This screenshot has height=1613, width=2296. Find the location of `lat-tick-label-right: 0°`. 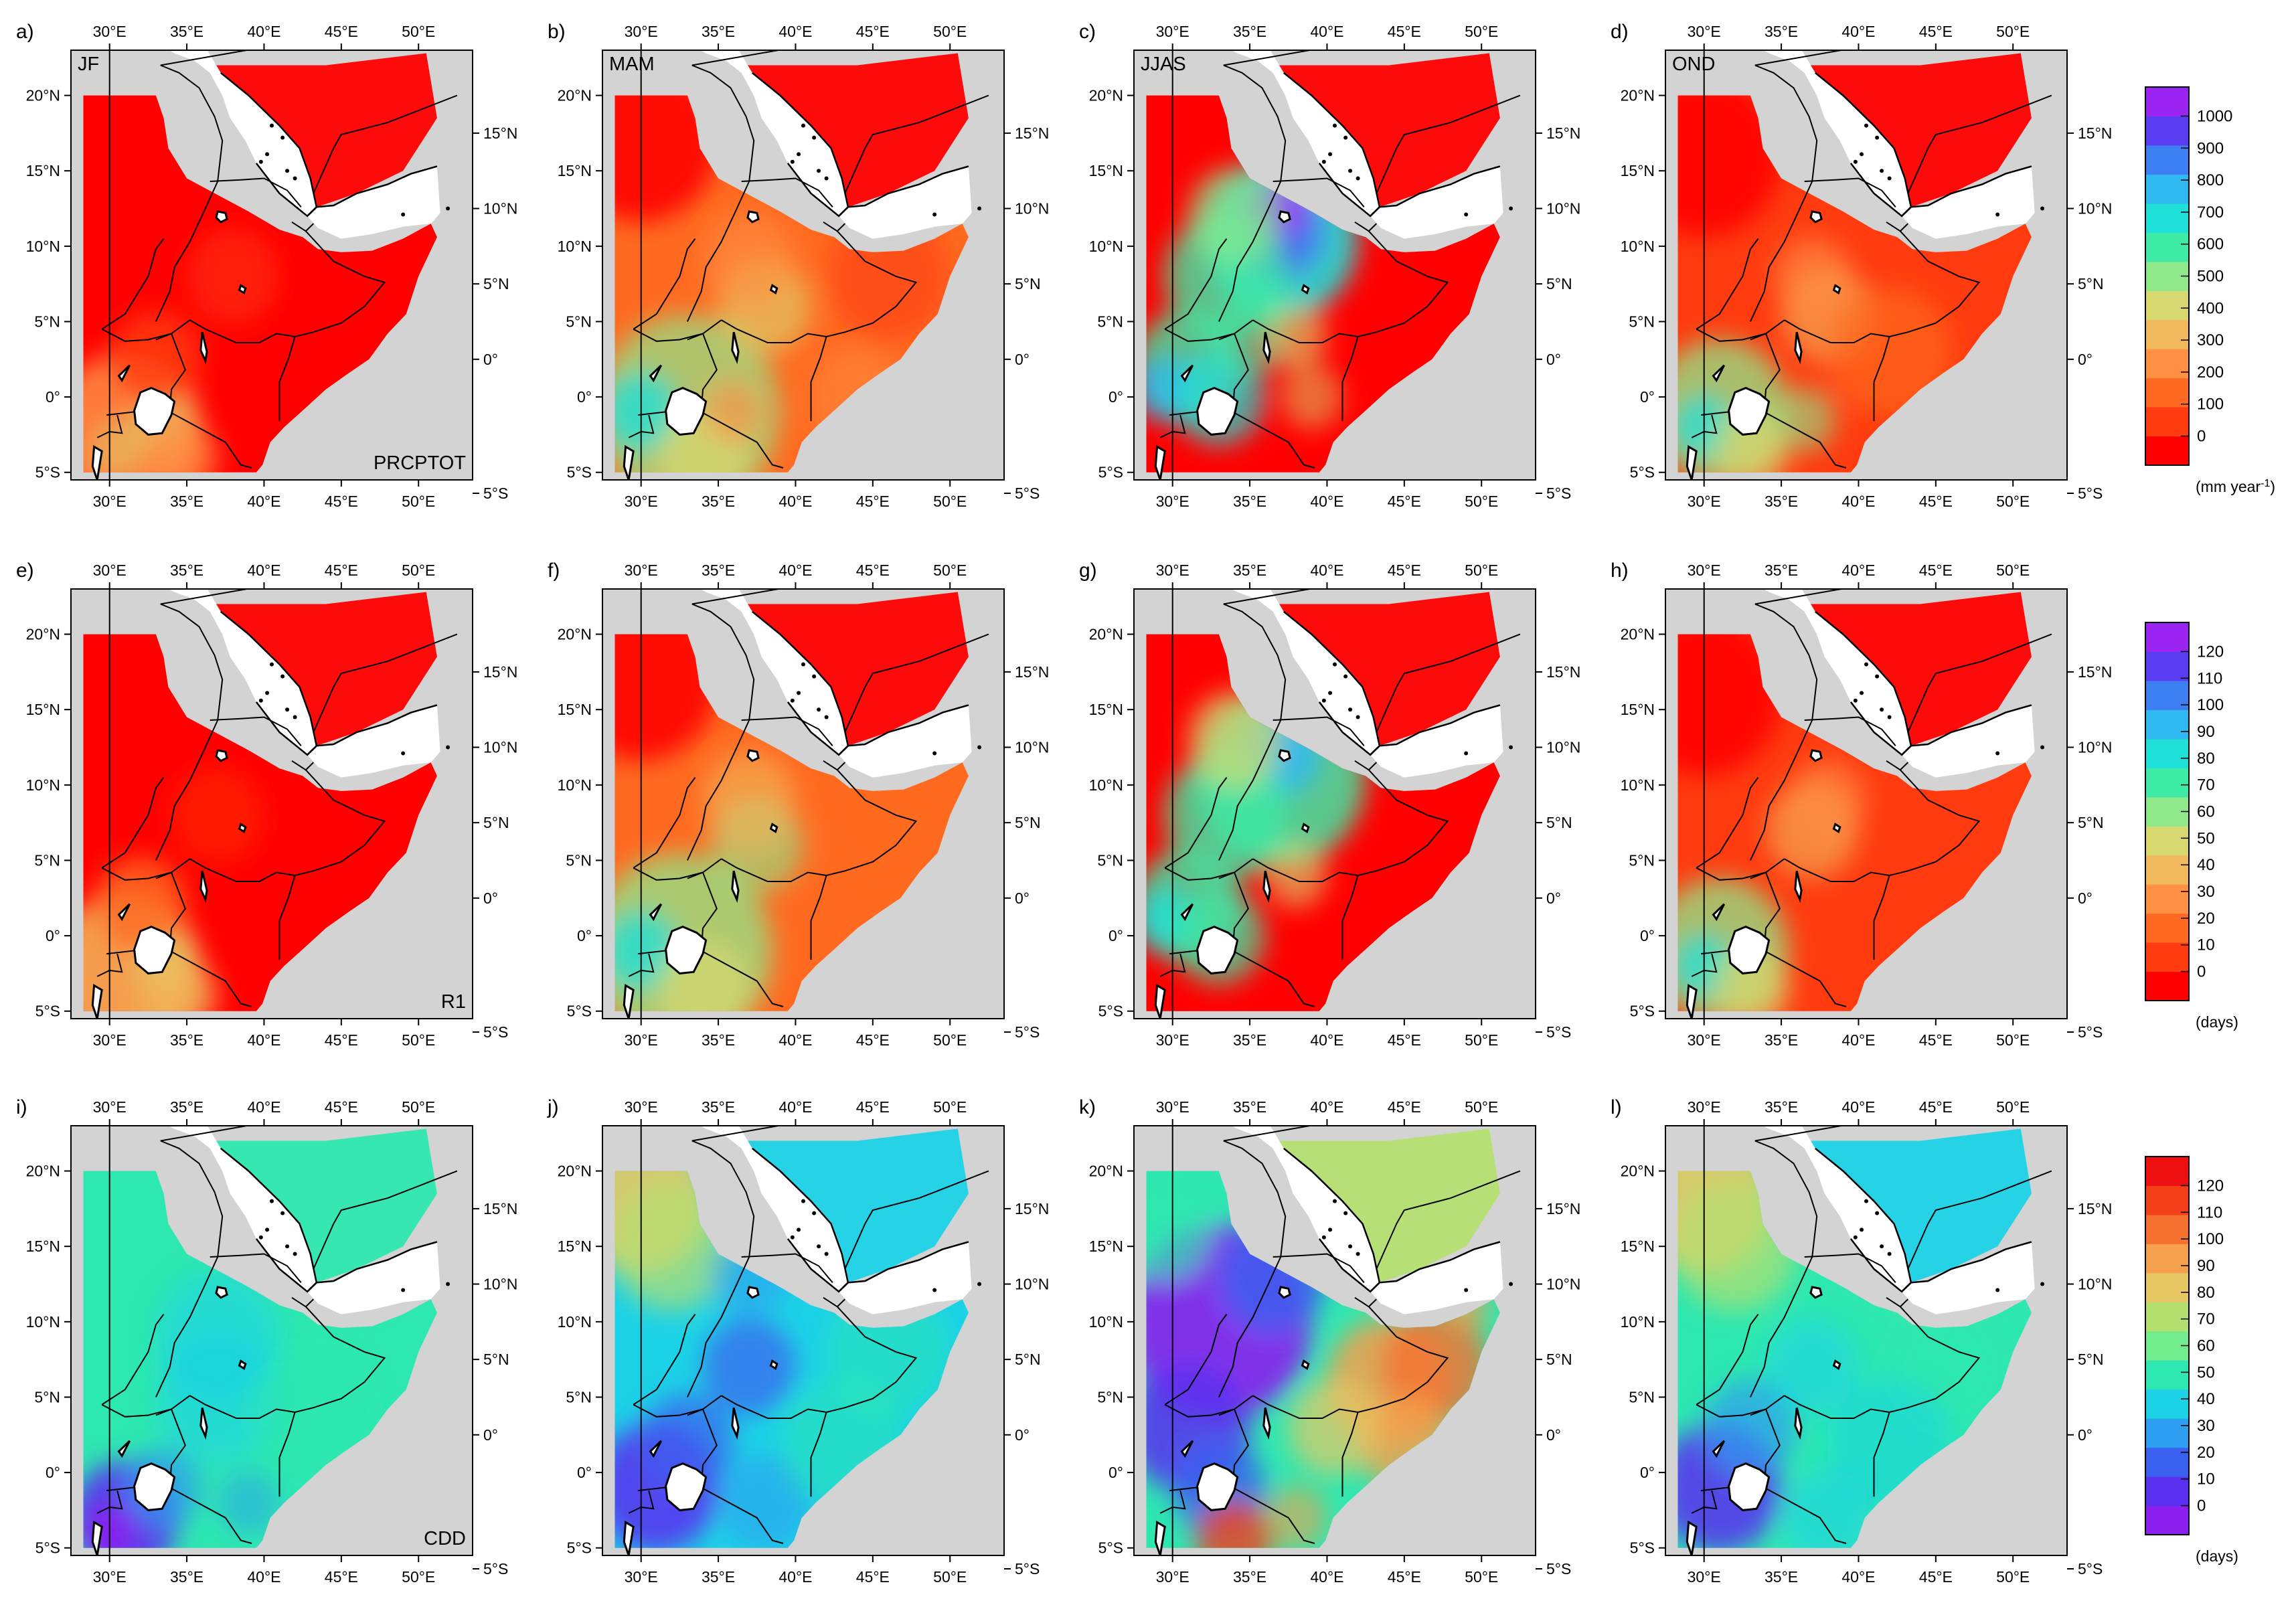

lat-tick-label-right: 0° is located at coordinates (2085, 359).